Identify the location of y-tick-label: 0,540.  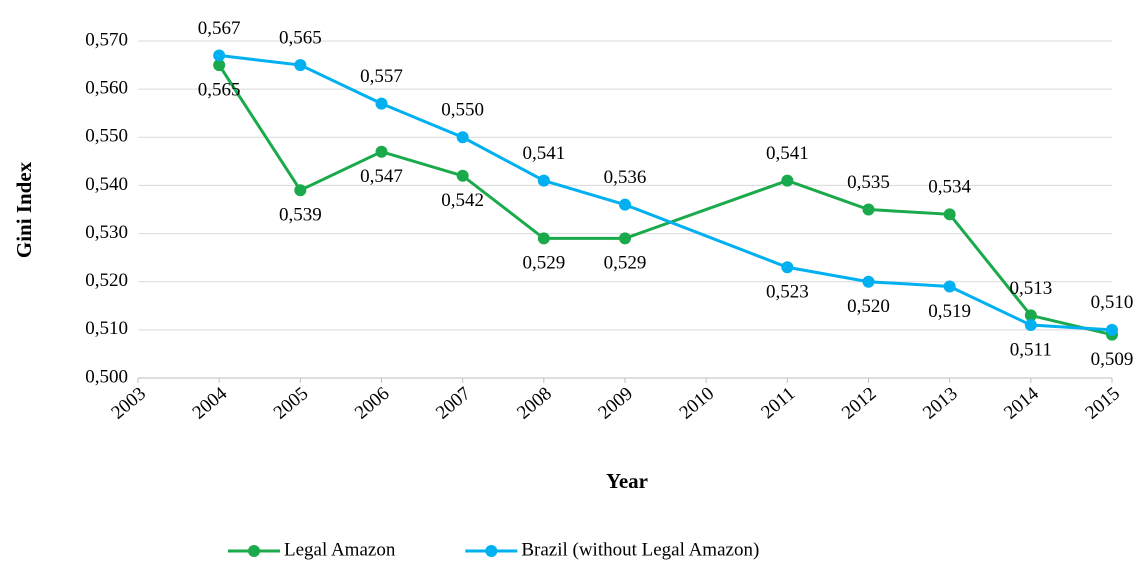
(106, 184).